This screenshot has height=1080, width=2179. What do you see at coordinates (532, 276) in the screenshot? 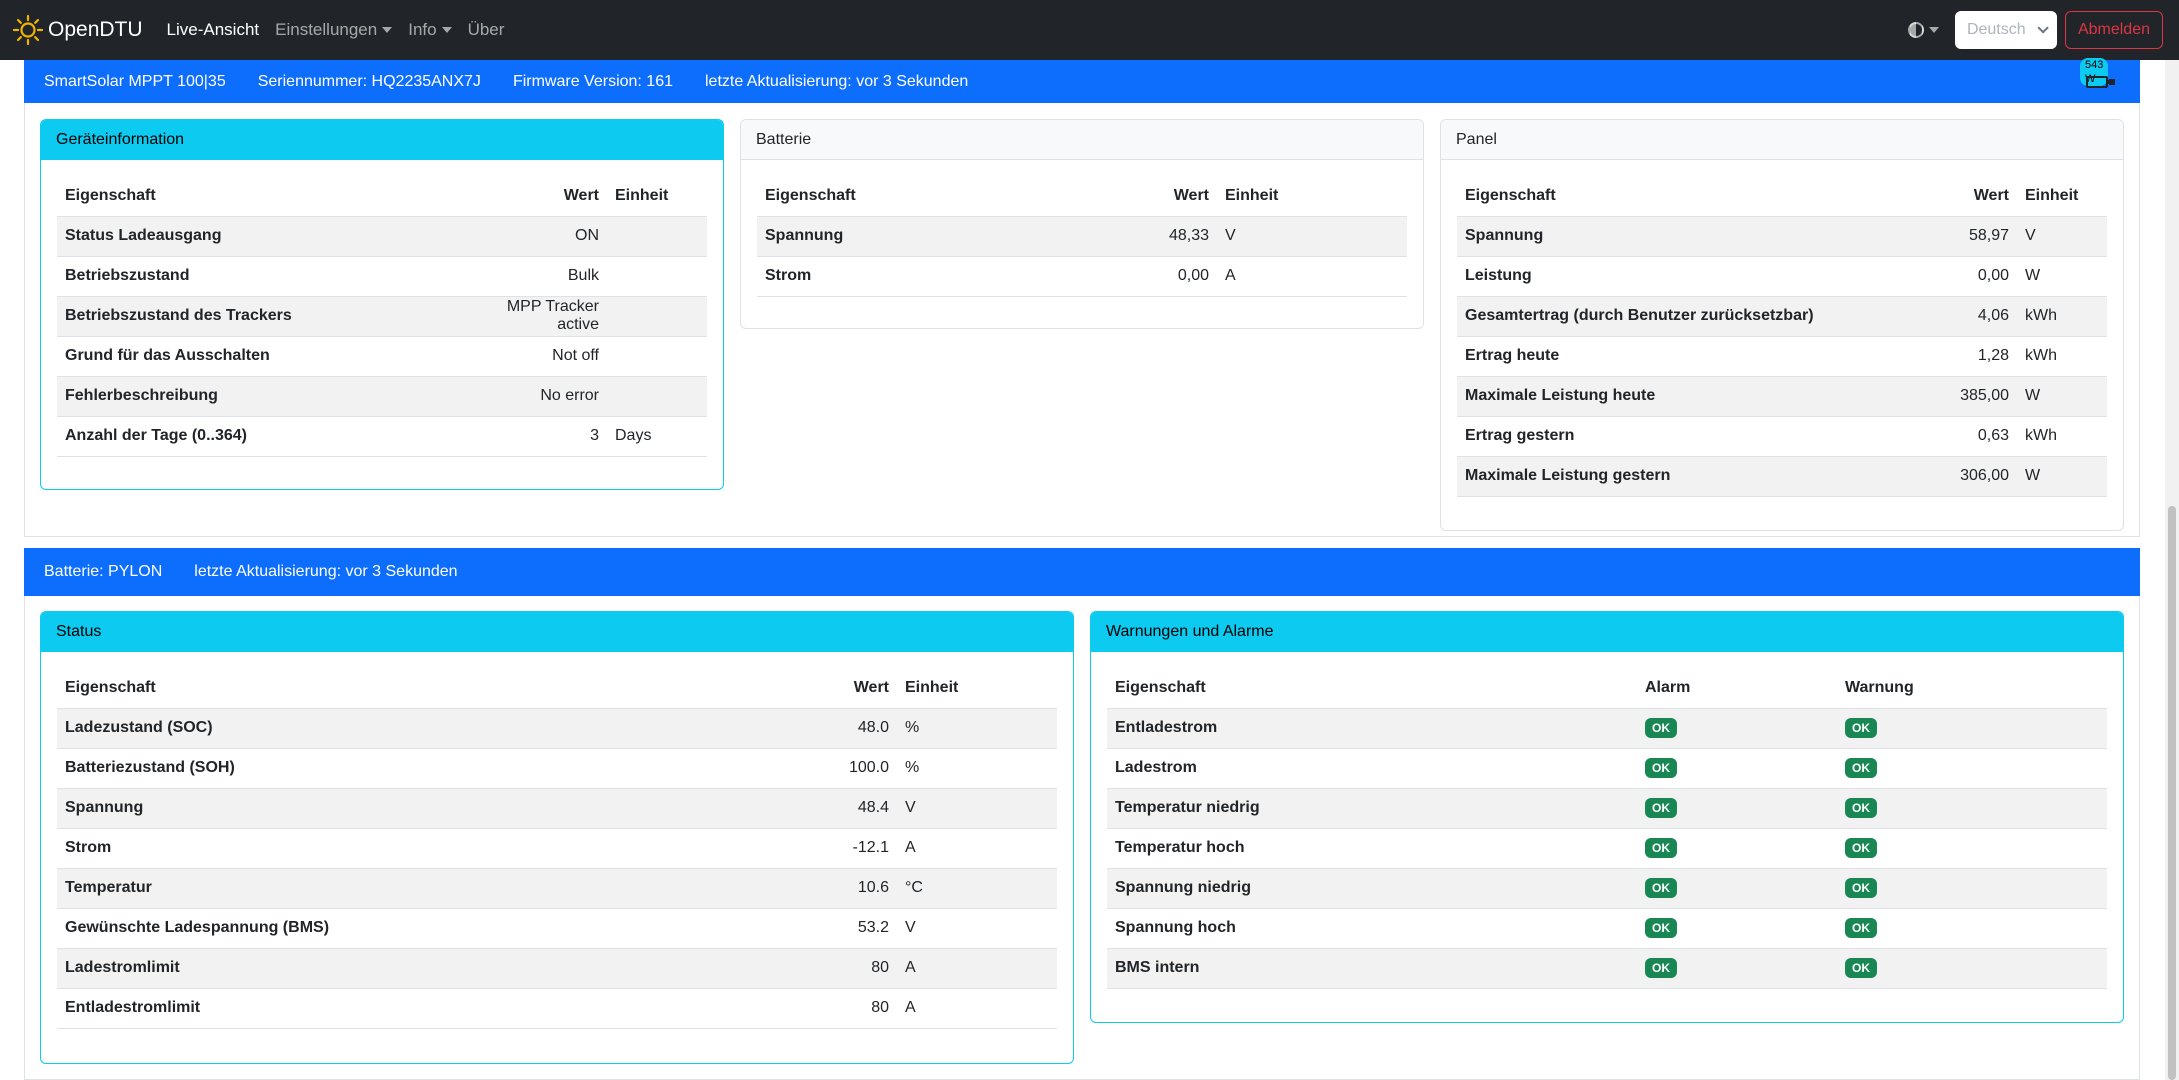
I see `row-value: Bulk` at bounding box center [532, 276].